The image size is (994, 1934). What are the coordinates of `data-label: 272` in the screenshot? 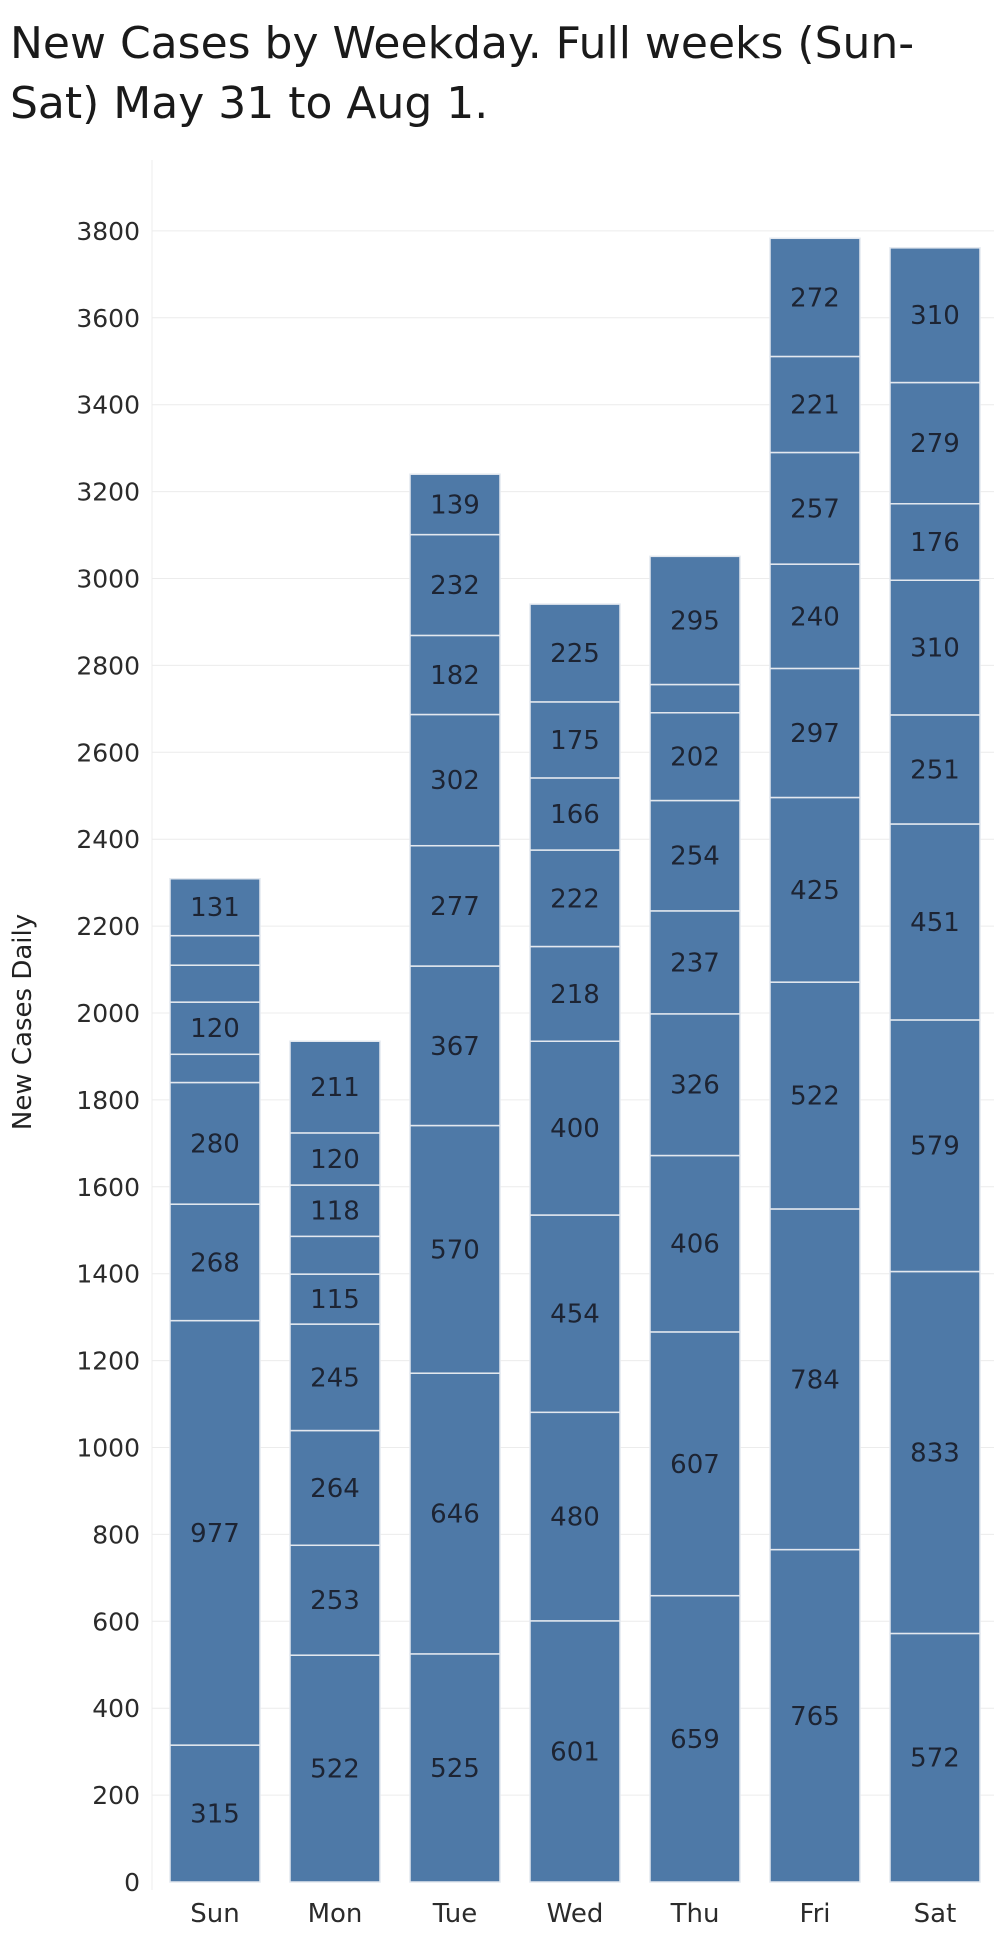 It's located at (815, 298).